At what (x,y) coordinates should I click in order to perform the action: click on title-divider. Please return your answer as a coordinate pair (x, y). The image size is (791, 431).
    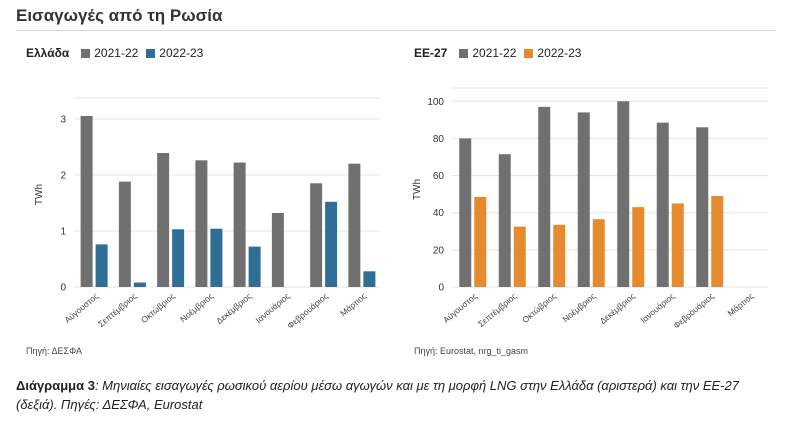
    Looking at the image, I should click on (396, 30).